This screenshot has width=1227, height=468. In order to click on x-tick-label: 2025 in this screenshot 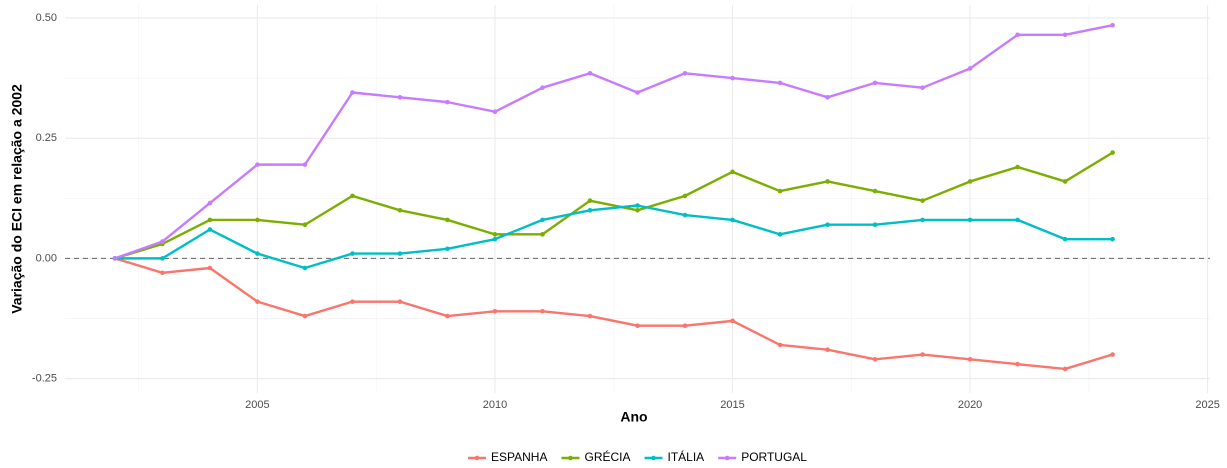, I will do `click(1207, 405)`.